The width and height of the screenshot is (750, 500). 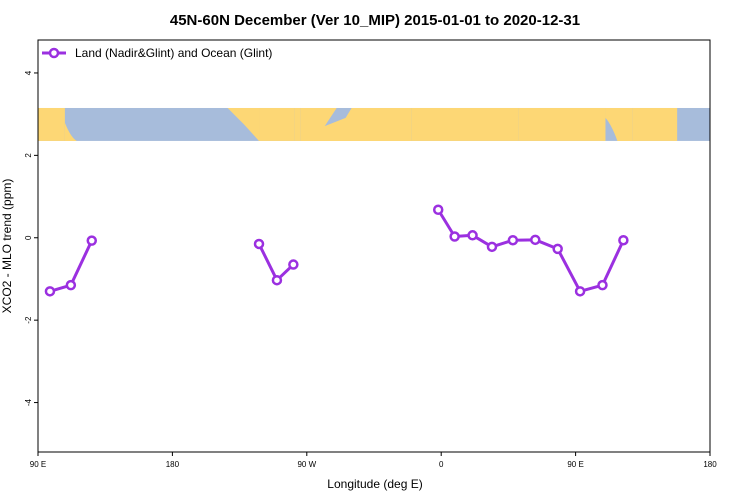 I want to click on y-tick-label: -4, so click(x=28, y=402).